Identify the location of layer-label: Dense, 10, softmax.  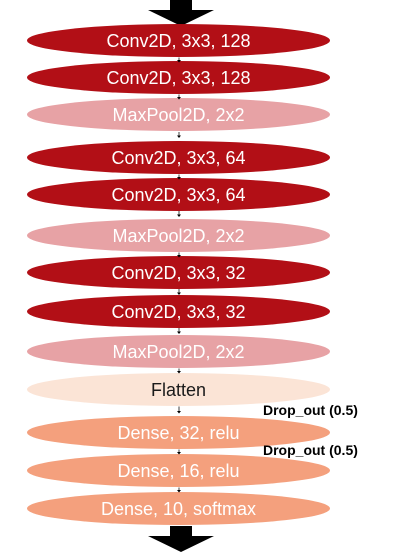
(178, 508).